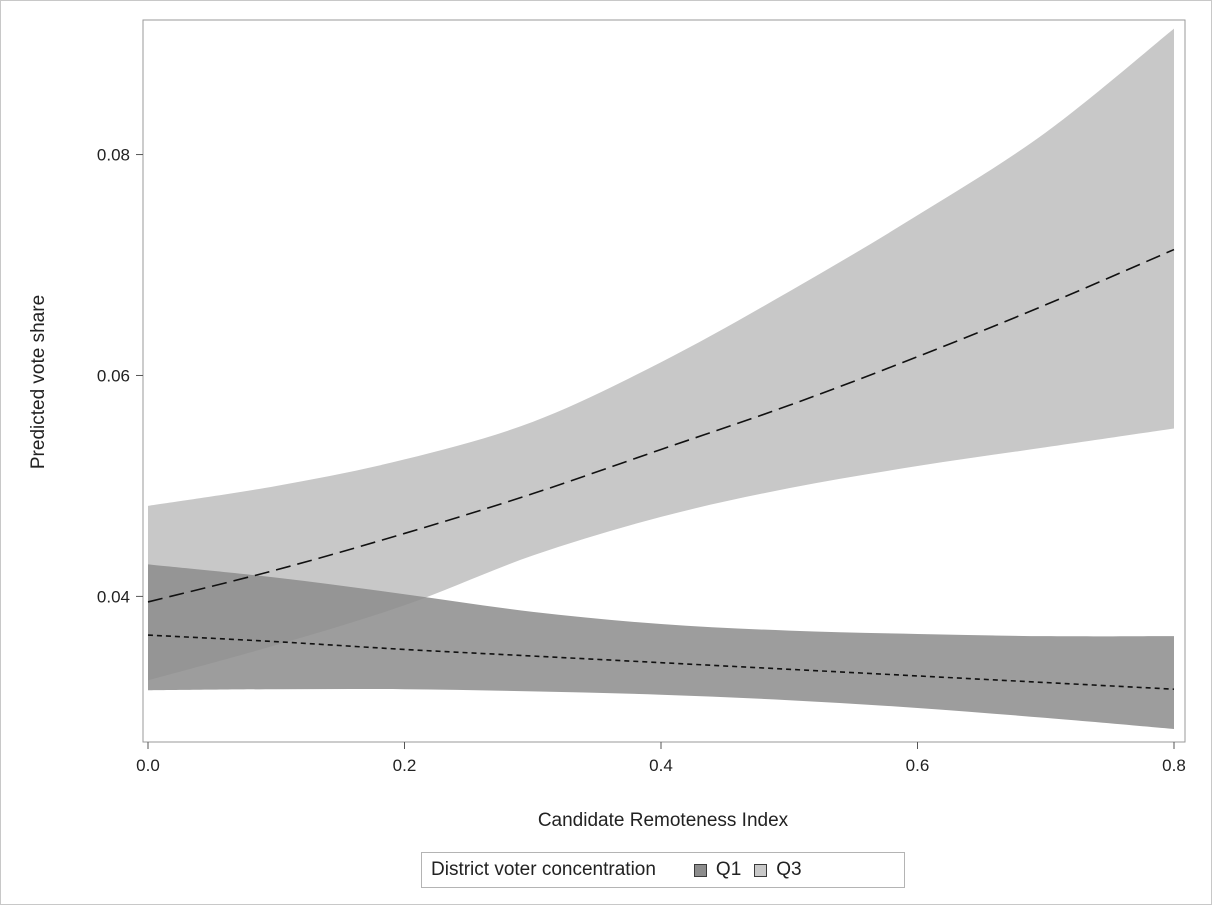 Image resolution: width=1212 pixels, height=905 pixels. I want to click on y-axis-title: Predicted vote share, so click(38, 382).